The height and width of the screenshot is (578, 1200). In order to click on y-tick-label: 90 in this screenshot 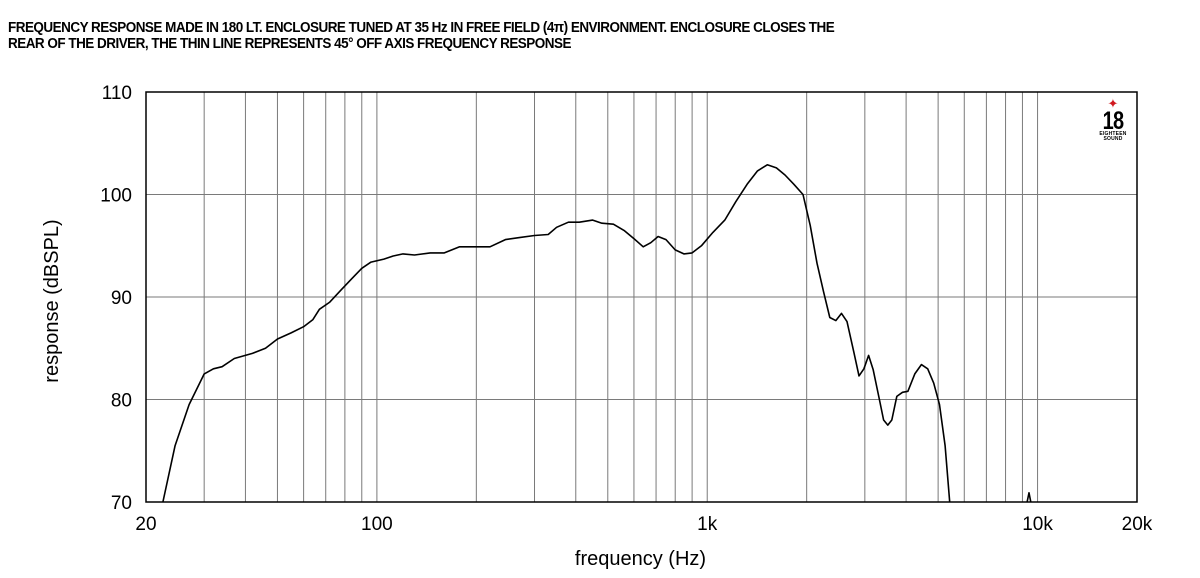, I will do `click(121, 298)`.